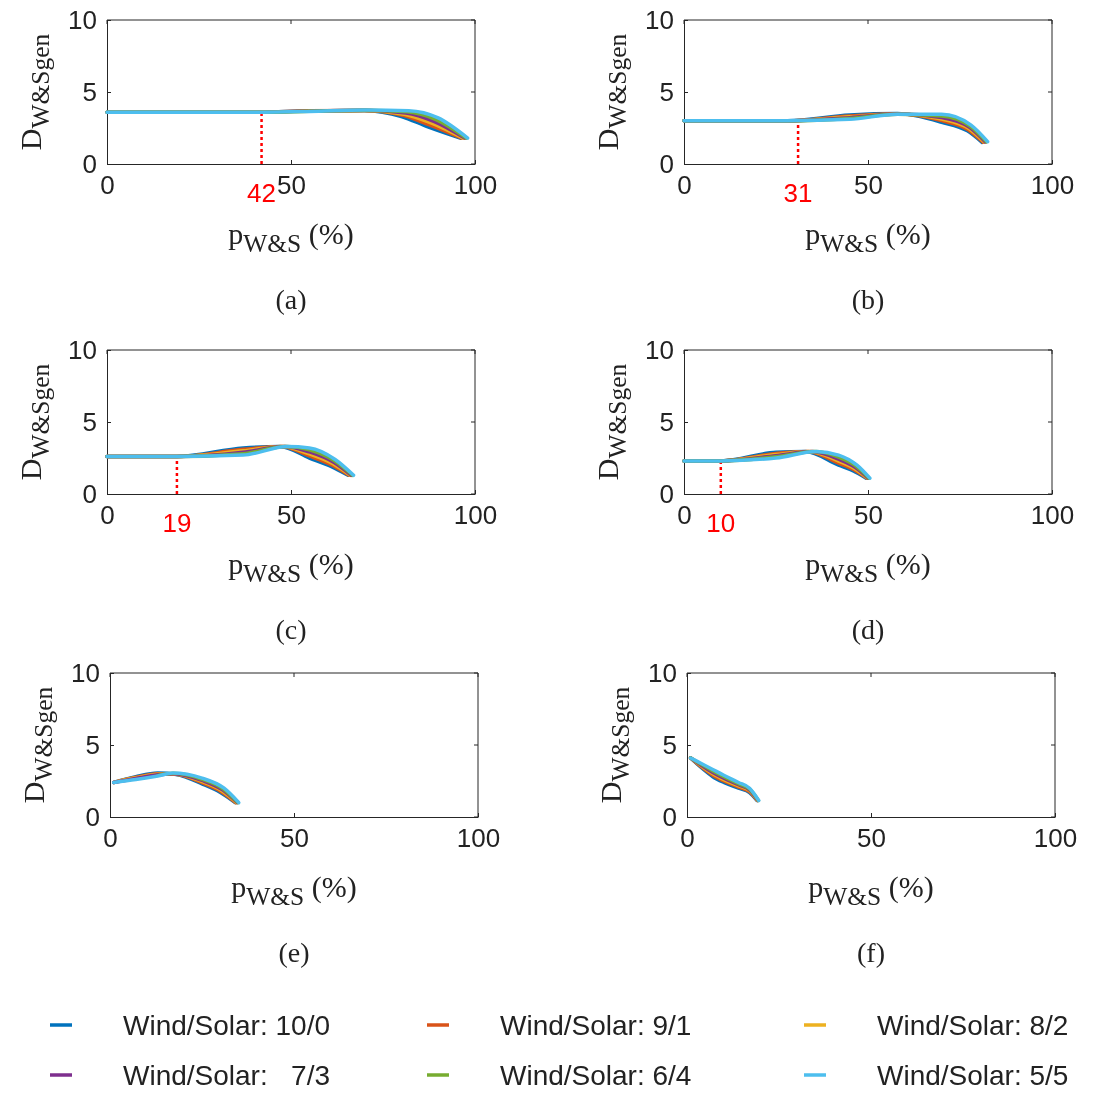 The width and height of the screenshot is (1093, 1104). I want to click on text: (e), so click(294, 952).